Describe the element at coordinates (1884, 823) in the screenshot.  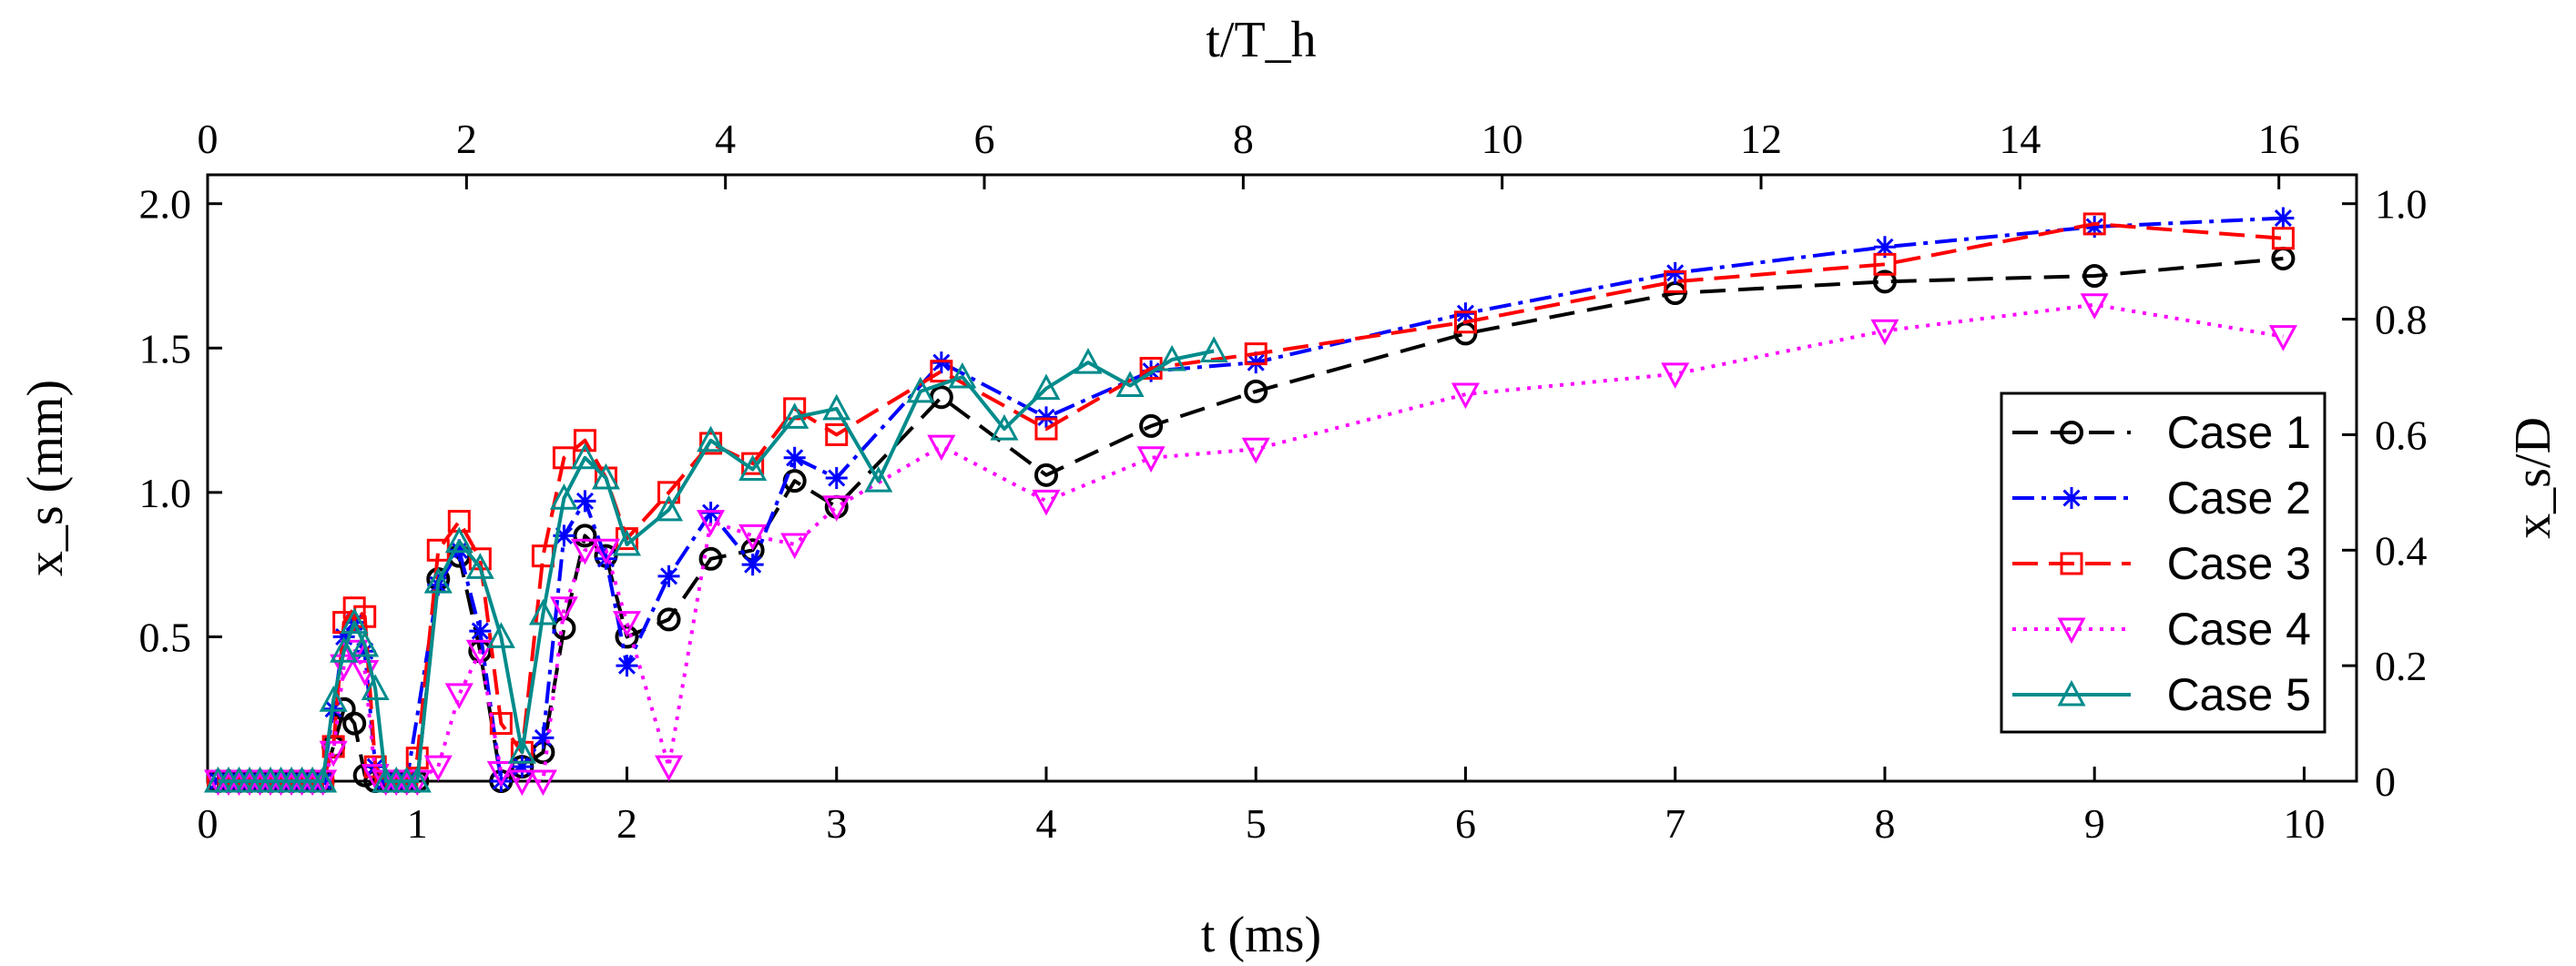
I see `x-tick-label: 8` at that location.